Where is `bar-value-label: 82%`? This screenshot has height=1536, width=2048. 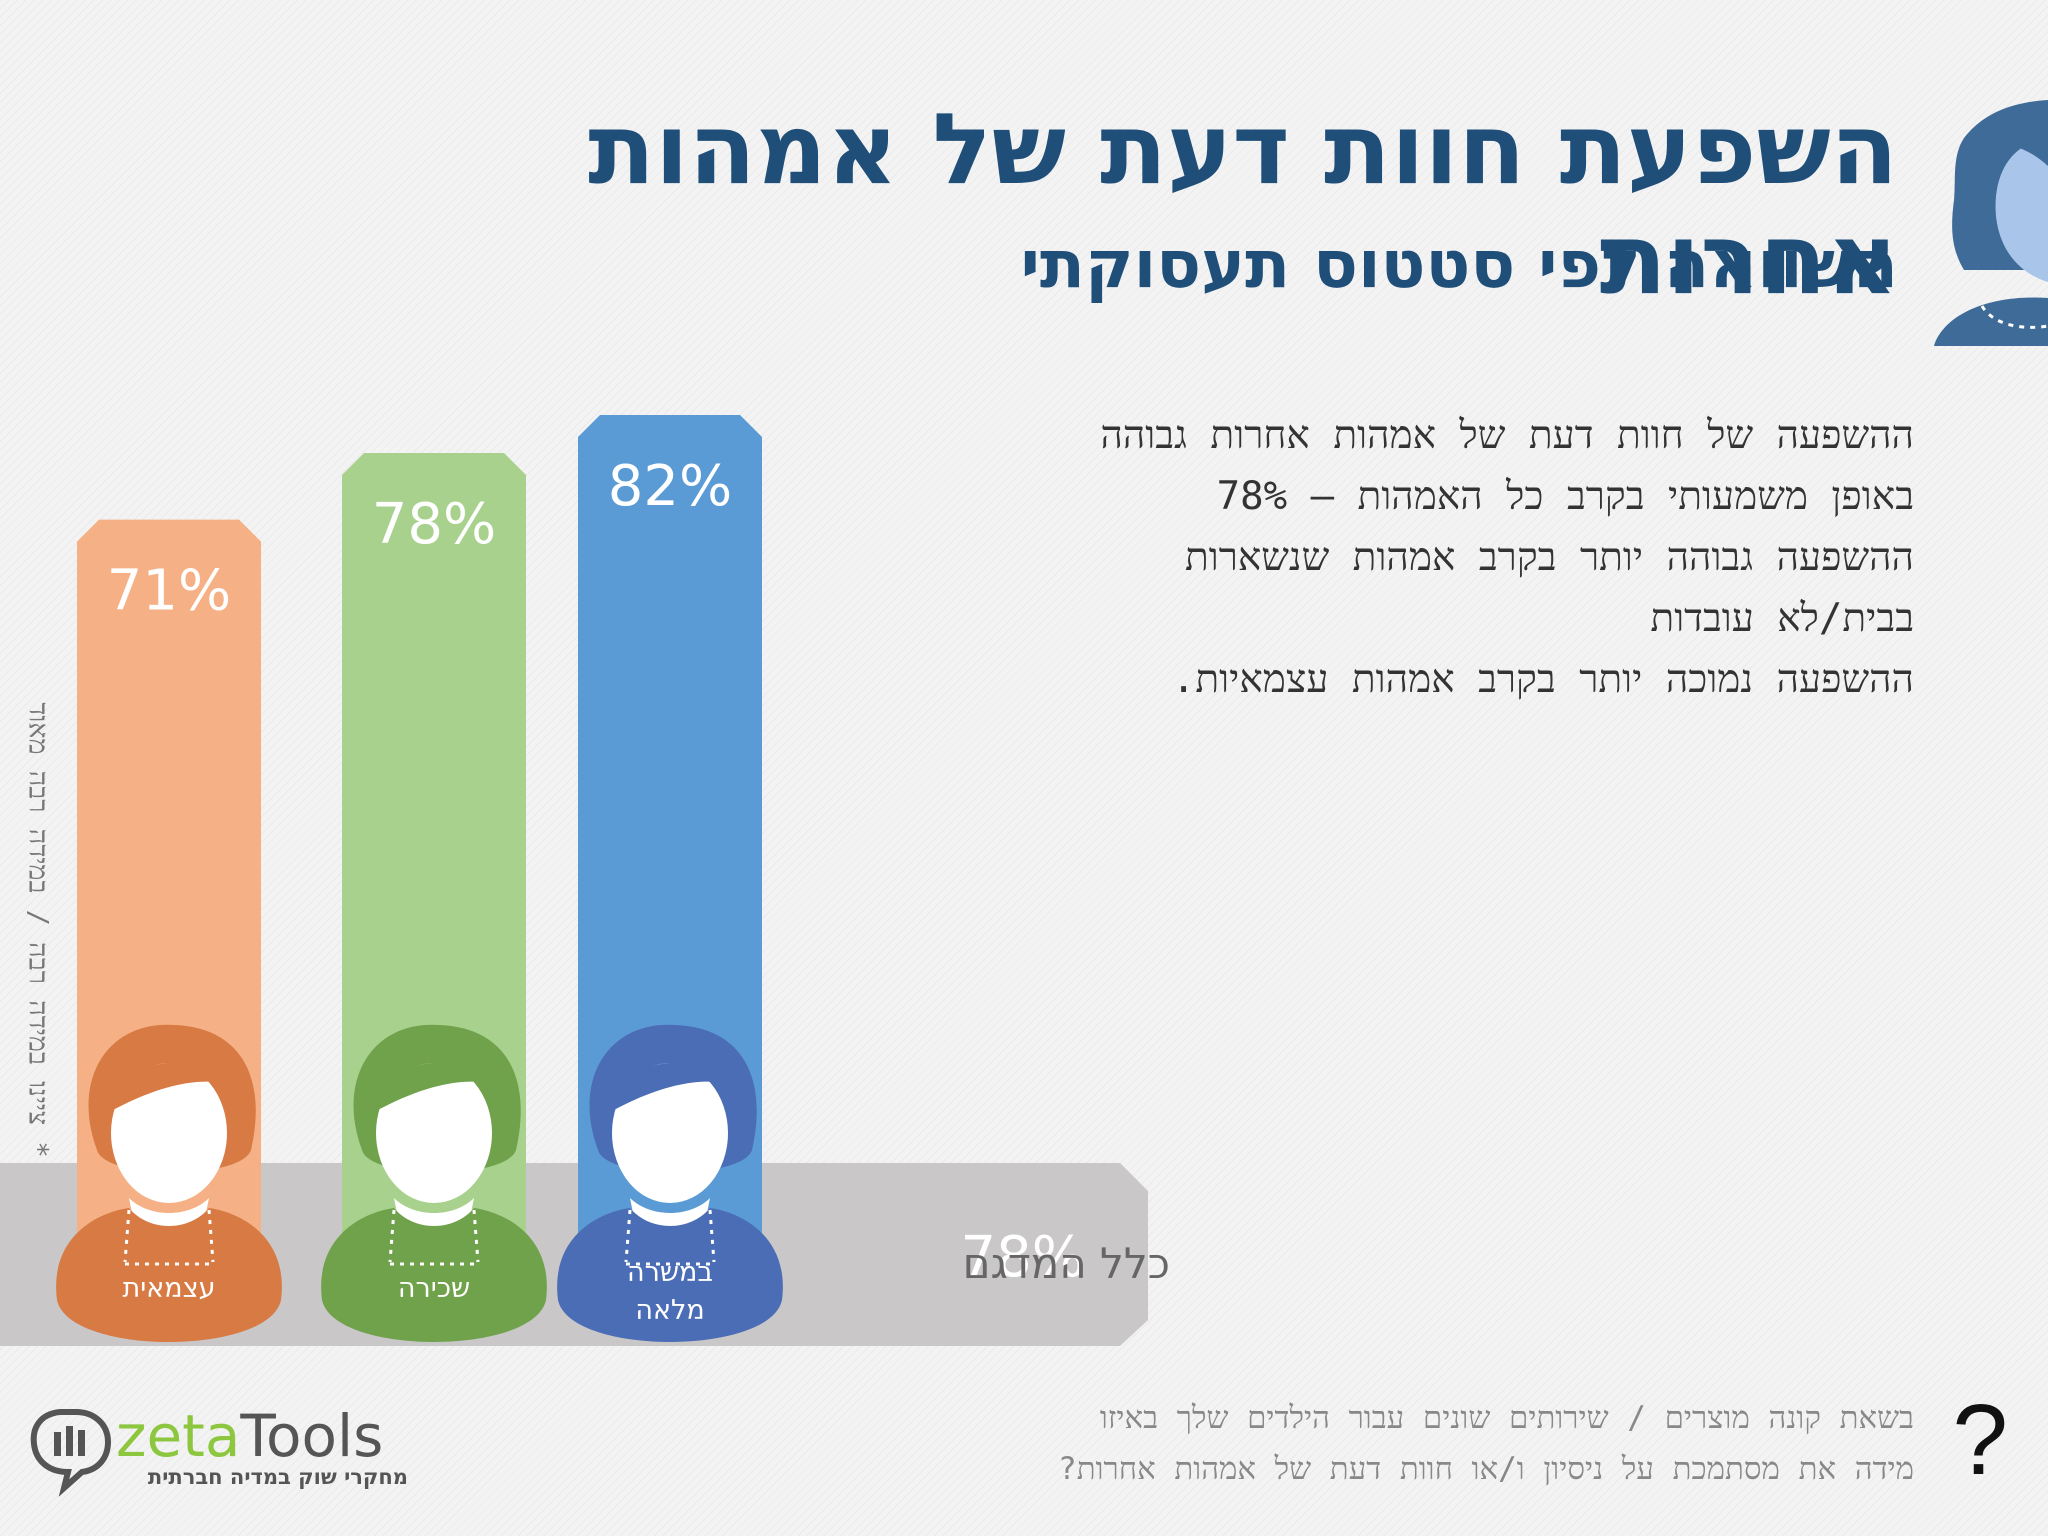
bar-value-label: 82% is located at coordinates (670, 486).